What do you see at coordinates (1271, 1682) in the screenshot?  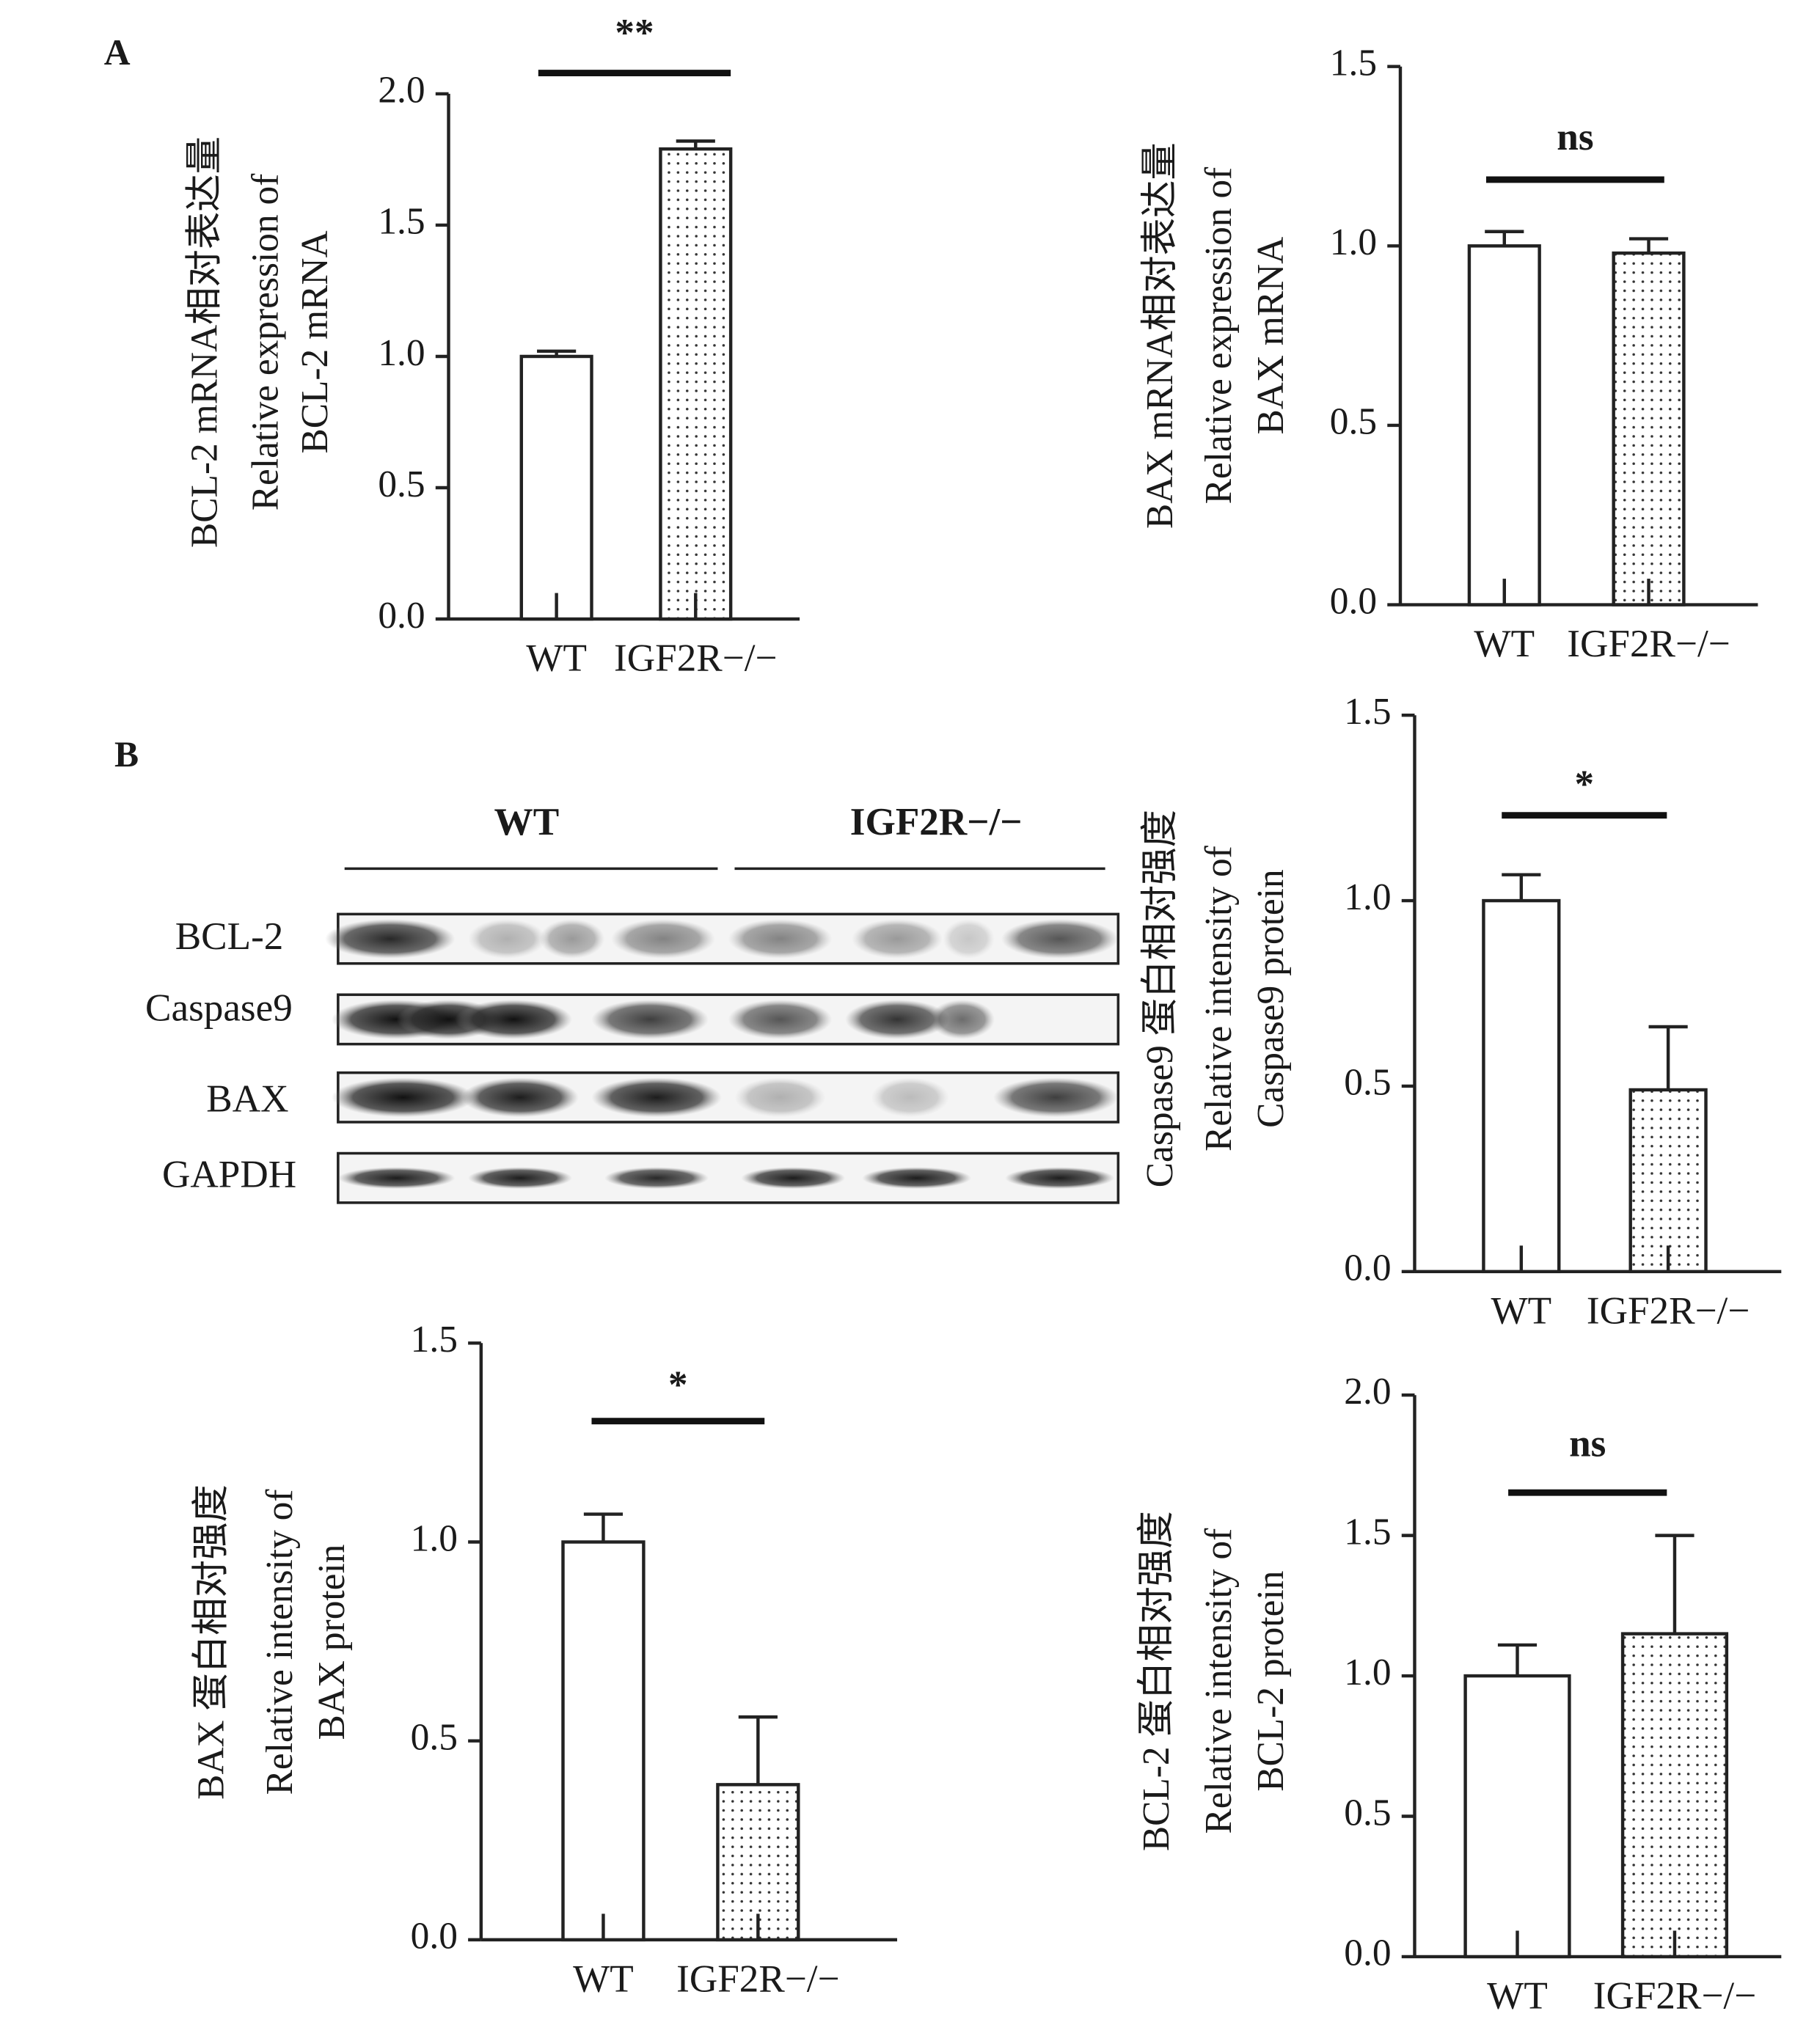 I see `y-axis-label: BCL-2 protein` at bounding box center [1271, 1682].